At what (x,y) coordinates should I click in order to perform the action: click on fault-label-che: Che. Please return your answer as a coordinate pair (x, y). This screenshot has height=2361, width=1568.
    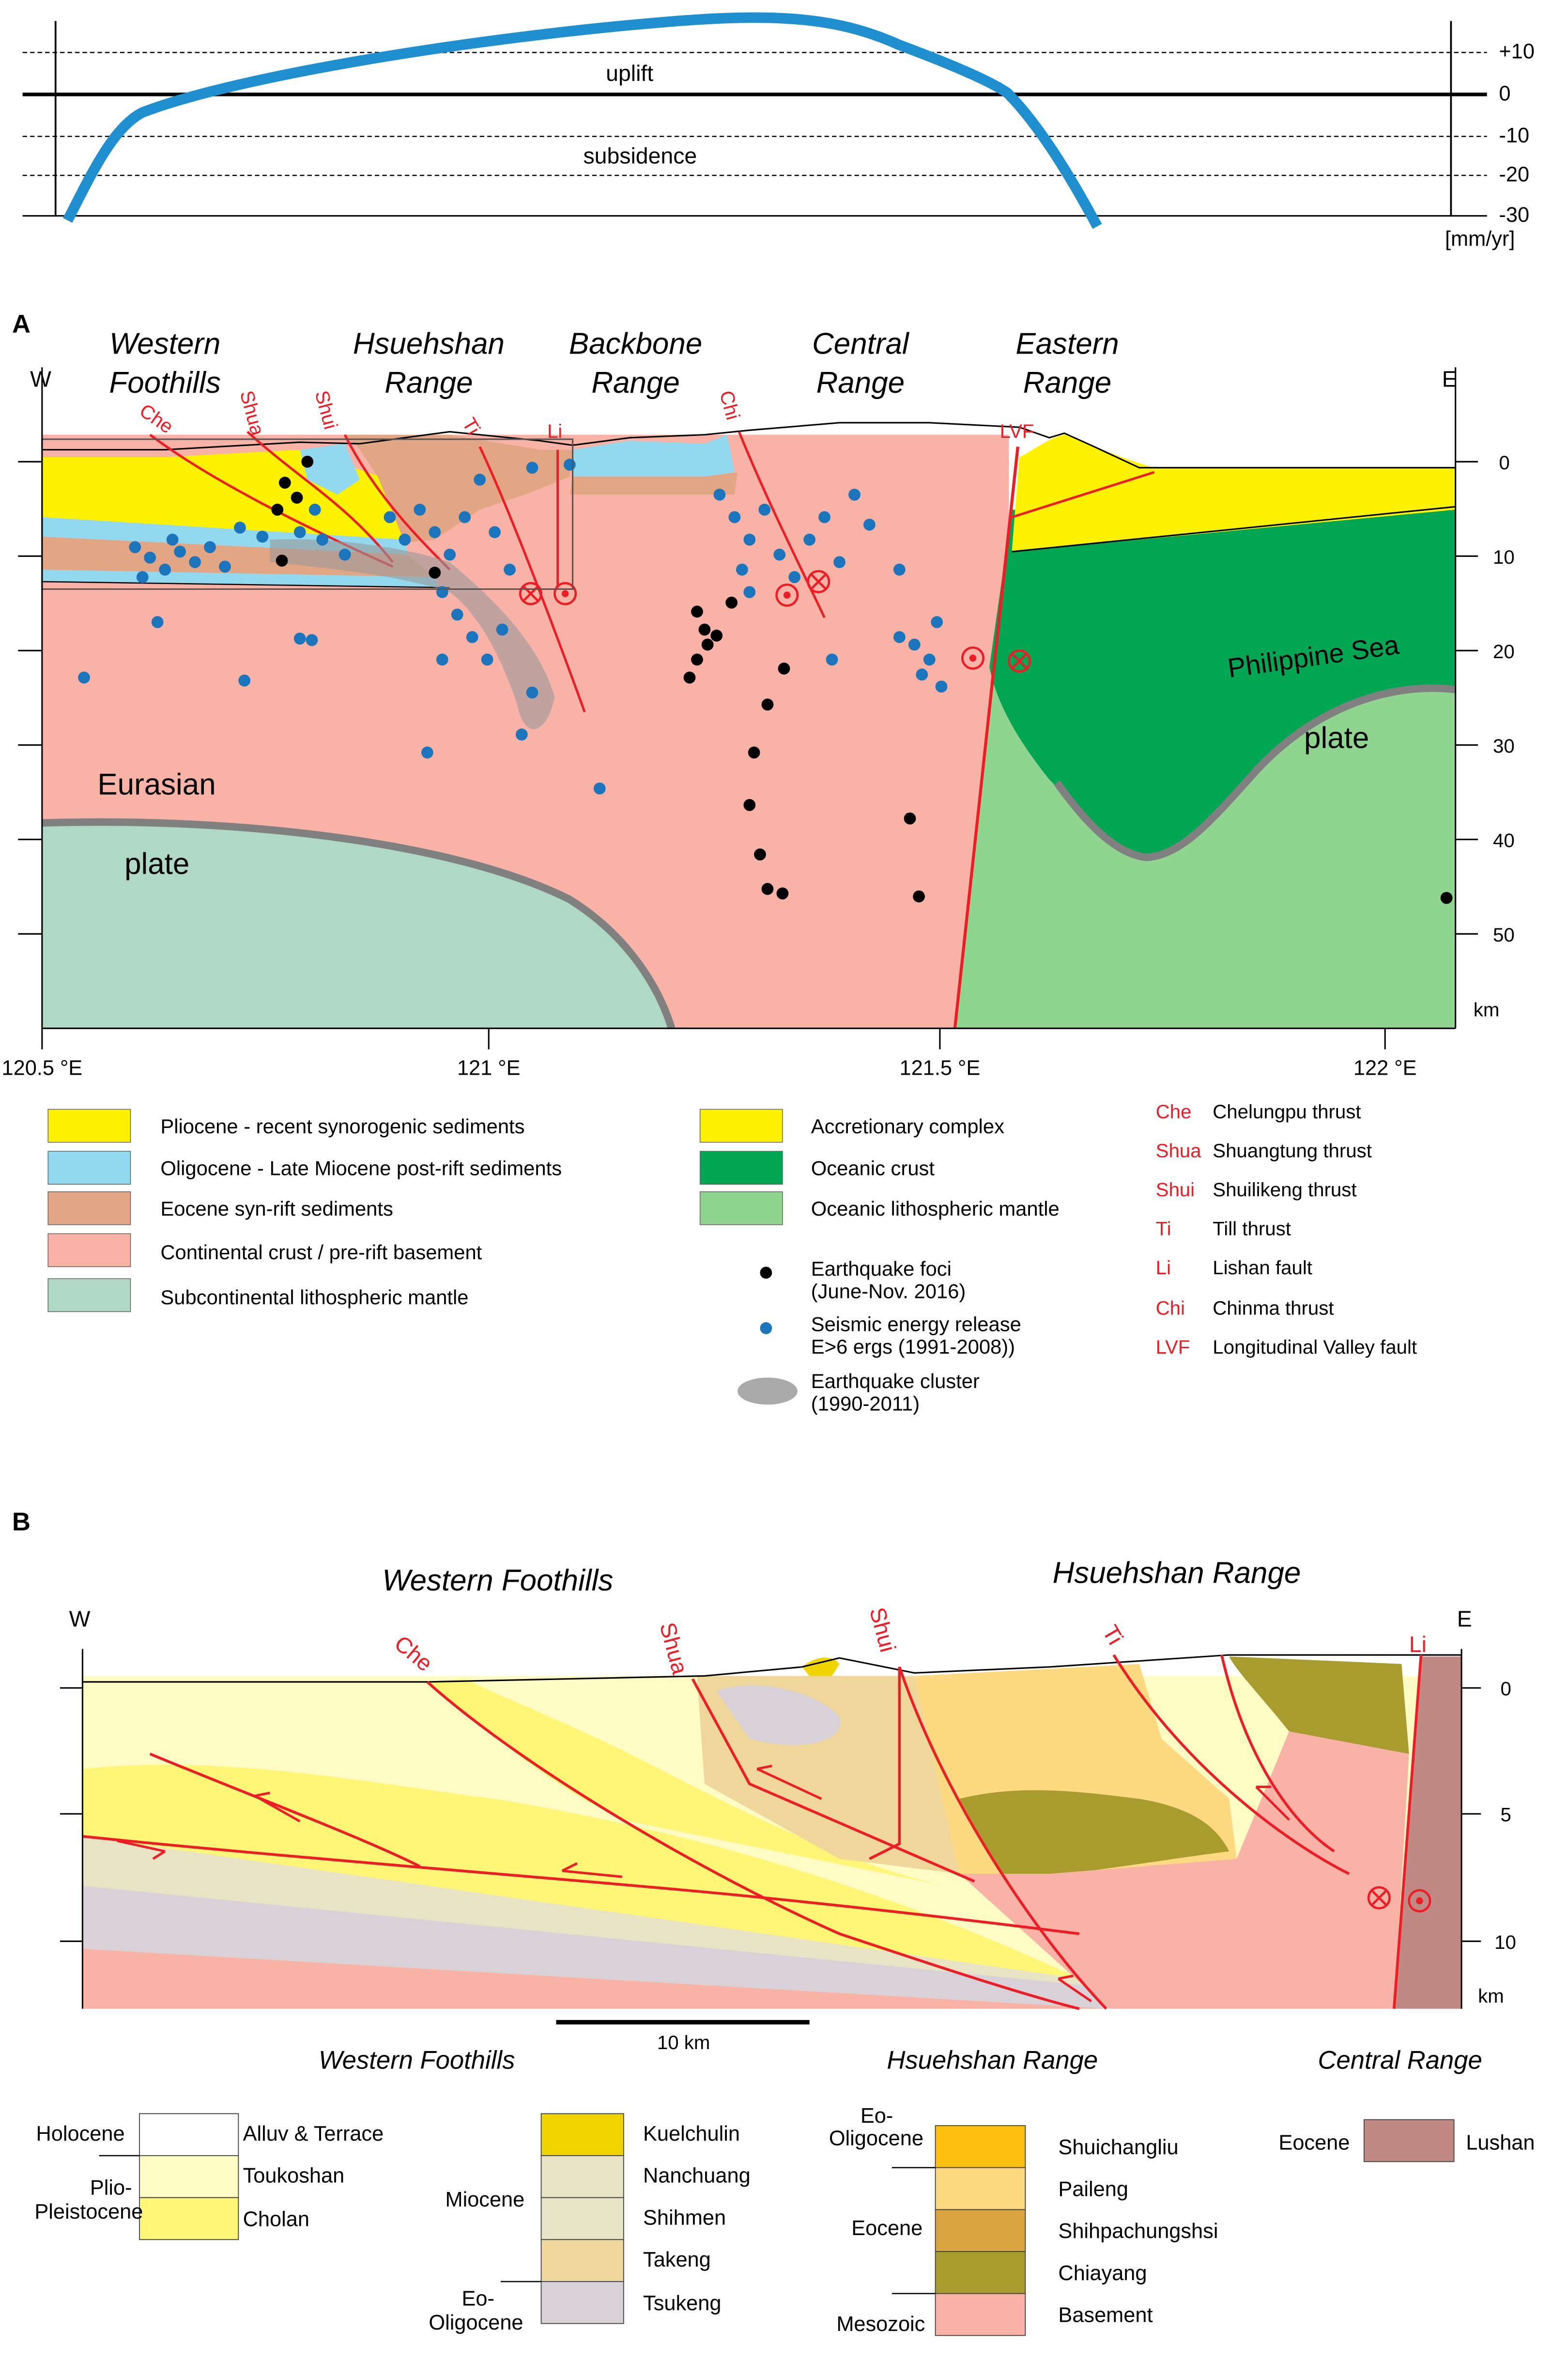
    Looking at the image, I should click on (156, 419).